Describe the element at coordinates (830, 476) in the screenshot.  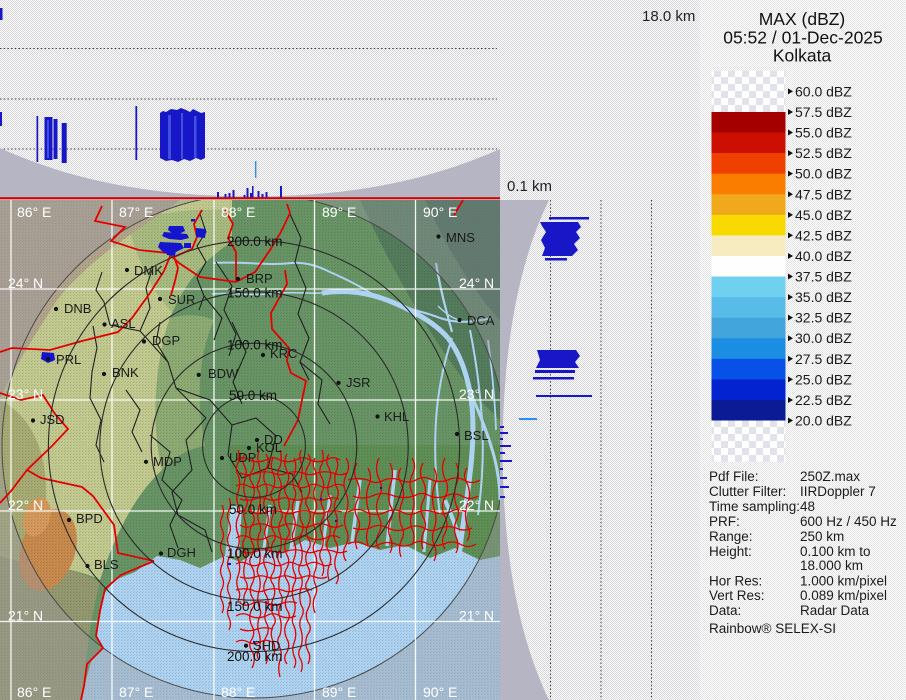
I see `svg-text: 250Z.max` at that location.